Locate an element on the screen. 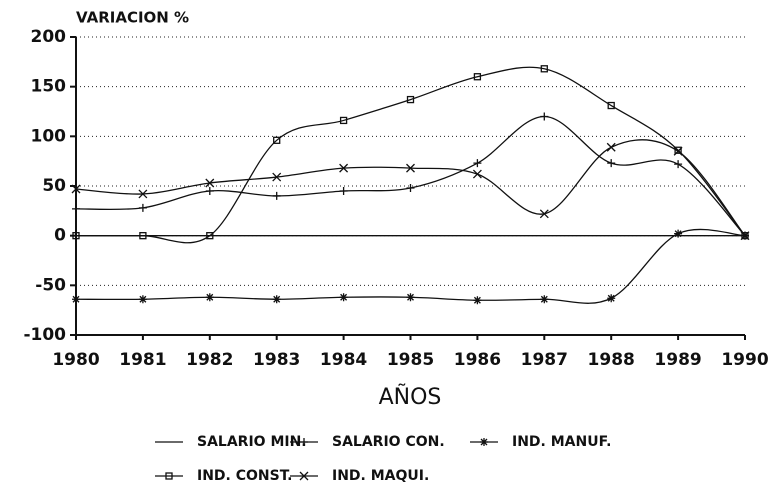 This screenshot has height=492, width=768. y-tick-label: 0 is located at coordinates (60, 236).